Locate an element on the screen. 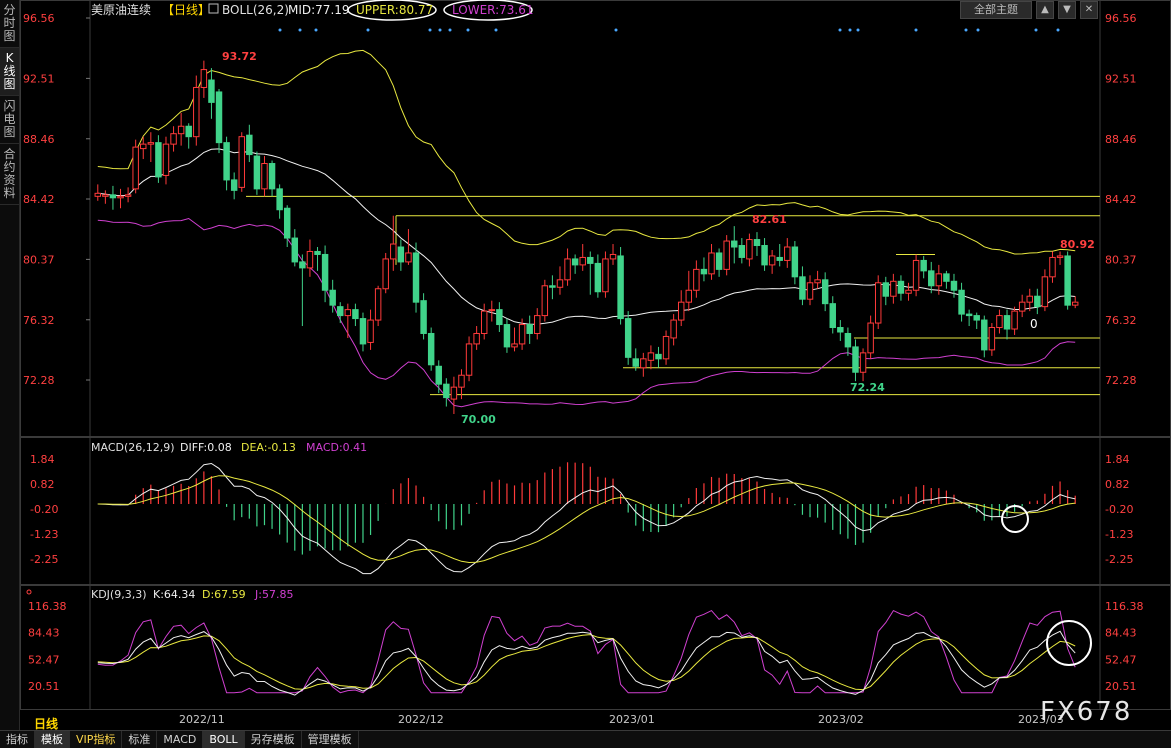 Image resolution: width=1171 pixels, height=748 pixels. price-tick-right: 80.37 is located at coordinates (1121, 259).